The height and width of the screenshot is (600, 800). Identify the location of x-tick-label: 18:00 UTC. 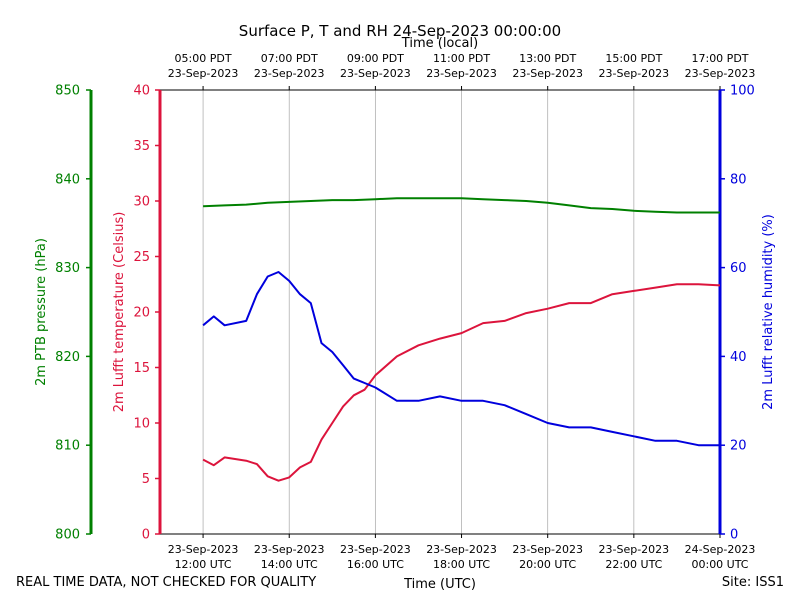
(461, 564).